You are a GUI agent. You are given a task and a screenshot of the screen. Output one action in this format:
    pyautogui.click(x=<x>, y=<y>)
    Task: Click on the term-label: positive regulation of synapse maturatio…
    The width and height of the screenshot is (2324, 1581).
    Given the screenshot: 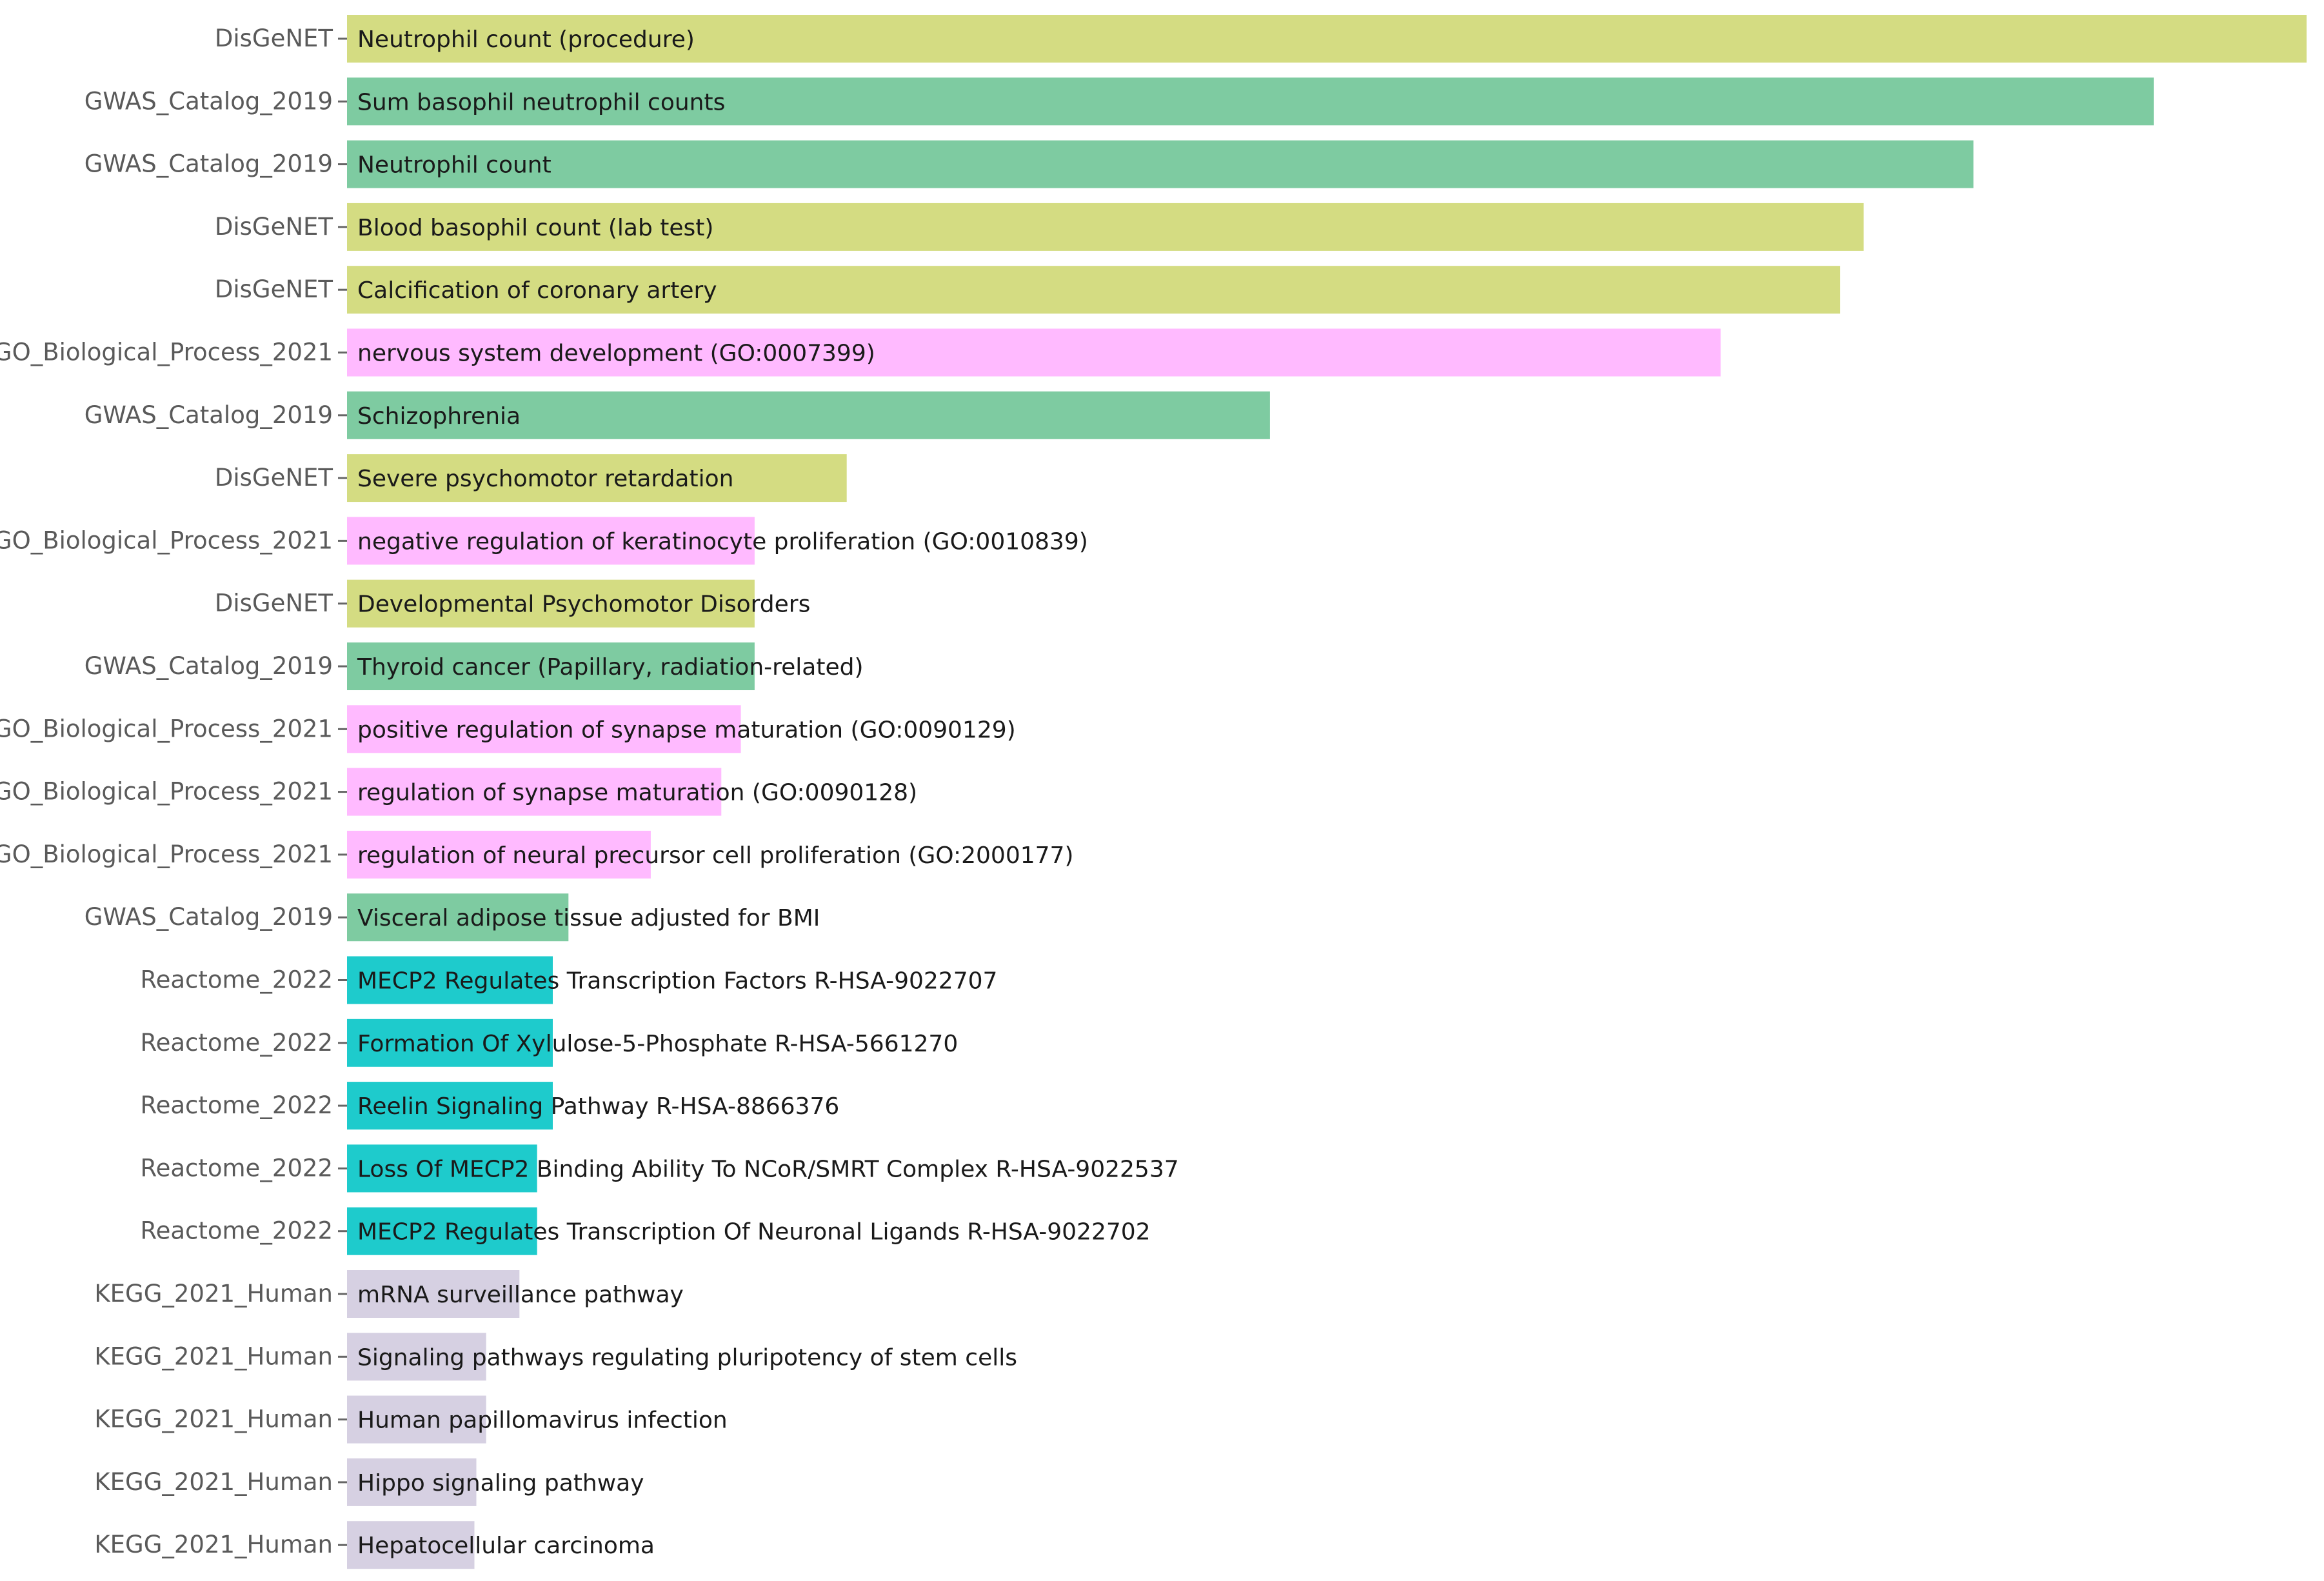 What is the action you would take?
    pyautogui.click(x=686, y=730)
    